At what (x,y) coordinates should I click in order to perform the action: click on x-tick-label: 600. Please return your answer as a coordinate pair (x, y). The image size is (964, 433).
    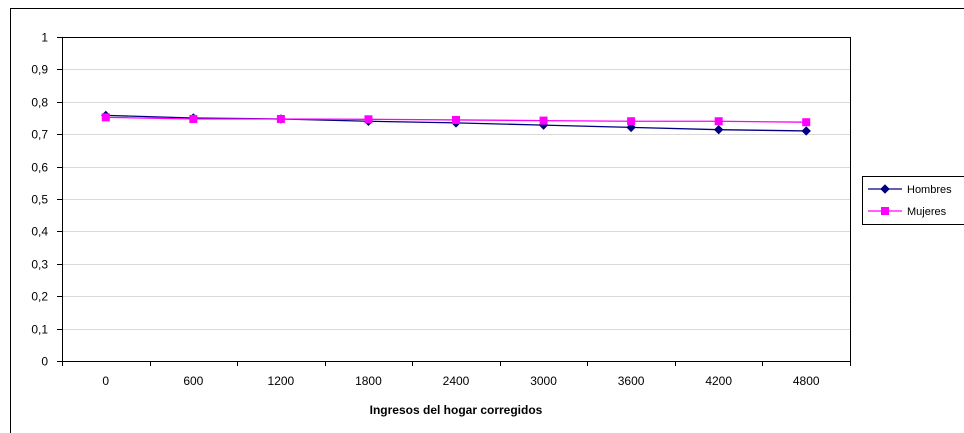
    Looking at the image, I should click on (193, 381).